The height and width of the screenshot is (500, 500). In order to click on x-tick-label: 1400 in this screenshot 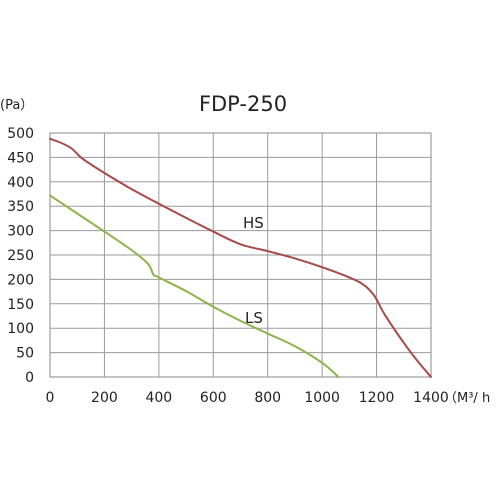, I will do `click(431, 398)`.